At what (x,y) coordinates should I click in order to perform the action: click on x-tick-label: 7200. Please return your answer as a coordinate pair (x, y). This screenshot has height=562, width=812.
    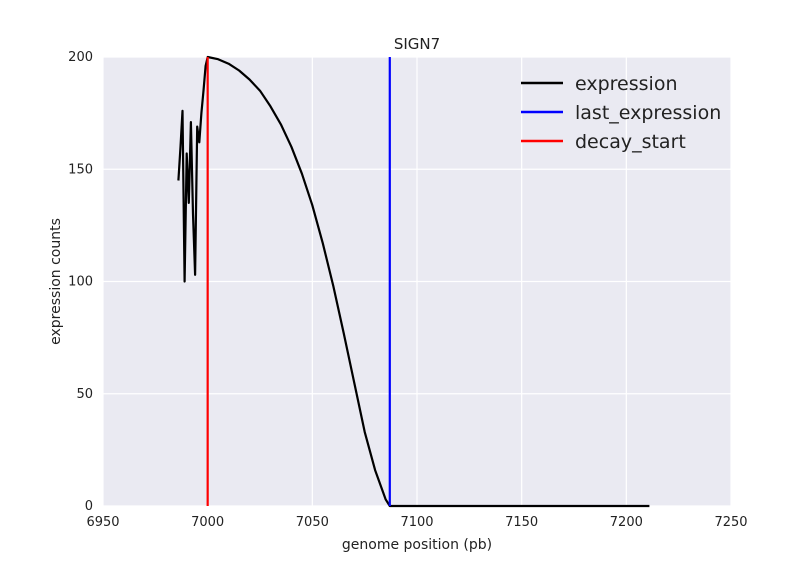
    Looking at the image, I should click on (626, 522).